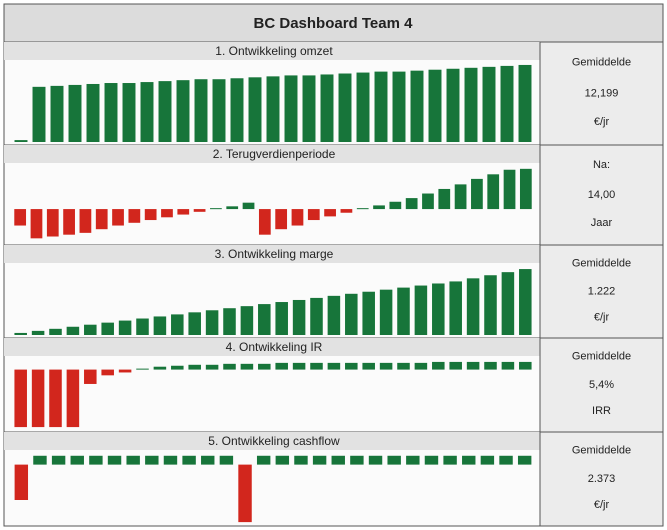  I want to click on side-panel, so click(601, 195).